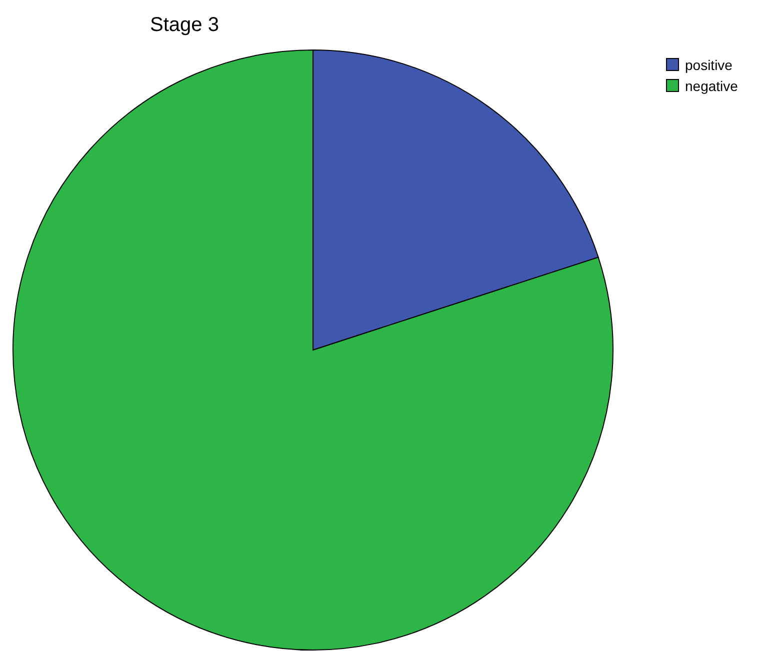 The image size is (766, 651). I want to click on legend-label: negative, so click(711, 86).